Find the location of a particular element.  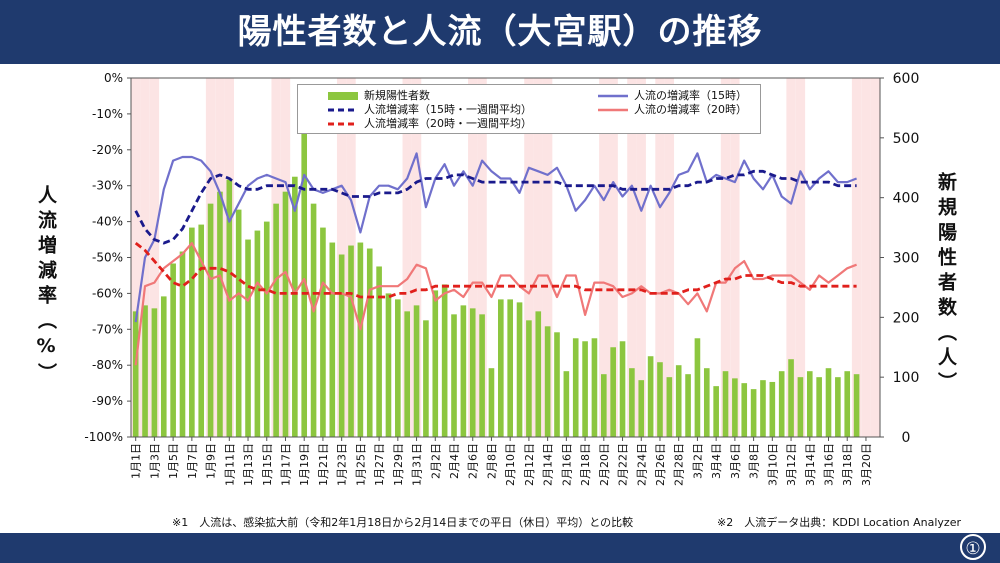

x-axis-tick-label: 2月2日 is located at coordinates (435, 461).